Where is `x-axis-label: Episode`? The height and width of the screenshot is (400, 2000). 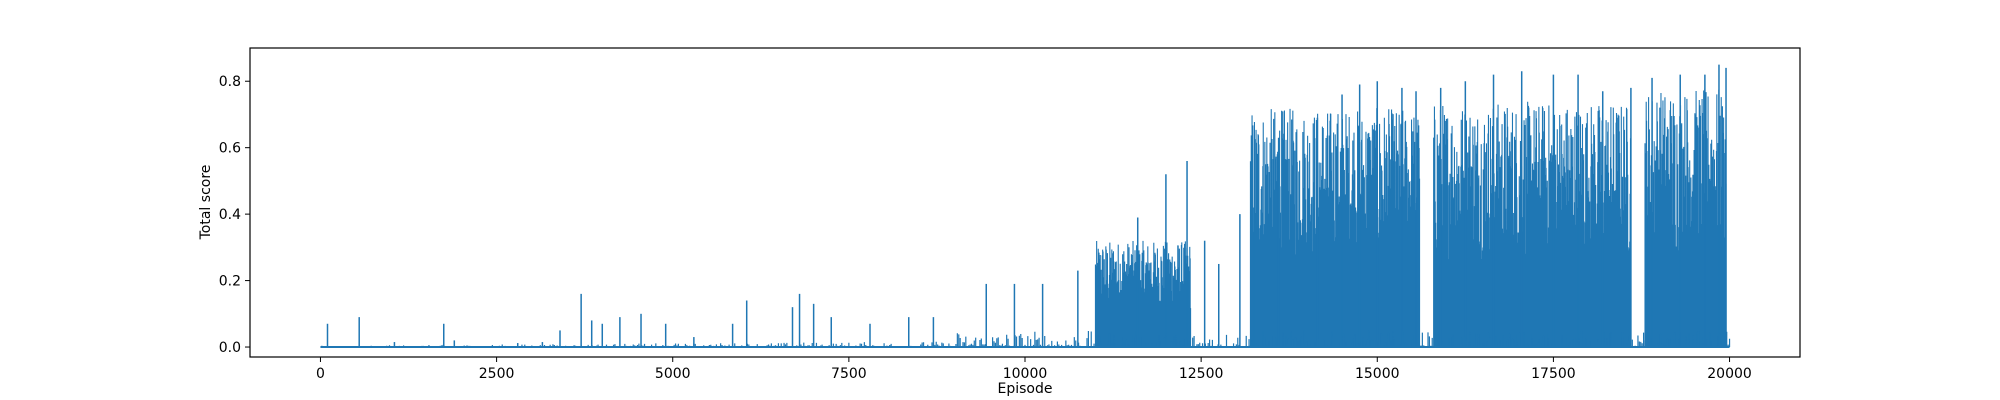 x-axis-label: Episode is located at coordinates (1025, 389).